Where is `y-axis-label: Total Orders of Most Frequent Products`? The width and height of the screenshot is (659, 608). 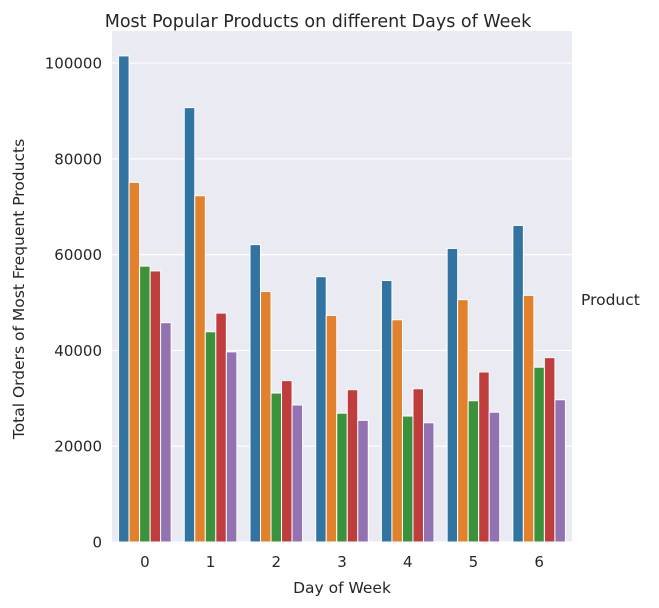
y-axis-label: Total Orders of Most Frequent Products is located at coordinates (19, 289).